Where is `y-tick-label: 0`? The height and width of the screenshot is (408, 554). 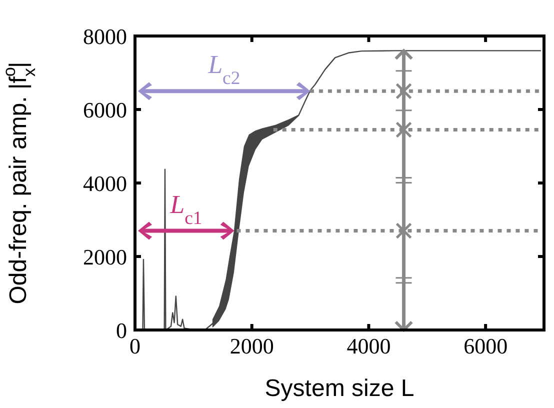 y-tick-label: 0 is located at coordinates (121, 330).